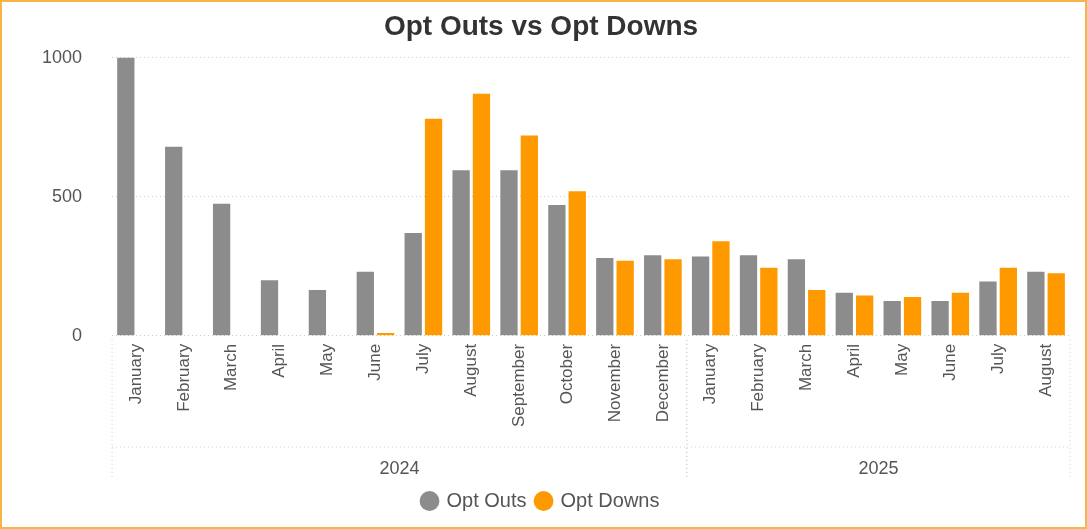 The height and width of the screenshot is (529, 1087). Describe the element at coordinates (566, 374) in the screenshot. I see `x-tick-label: October` at that location.